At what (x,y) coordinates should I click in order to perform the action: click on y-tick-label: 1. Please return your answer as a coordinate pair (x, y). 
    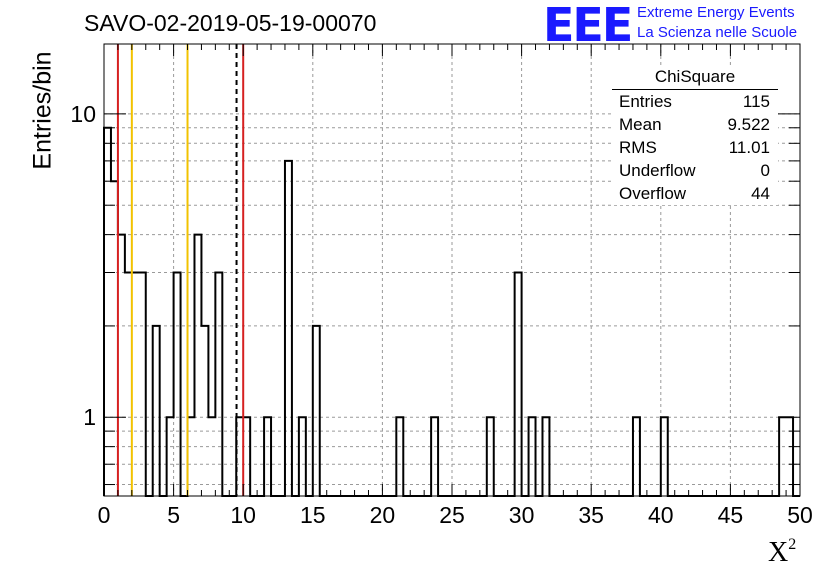
    Looking at the image, I should click on (89, 417).